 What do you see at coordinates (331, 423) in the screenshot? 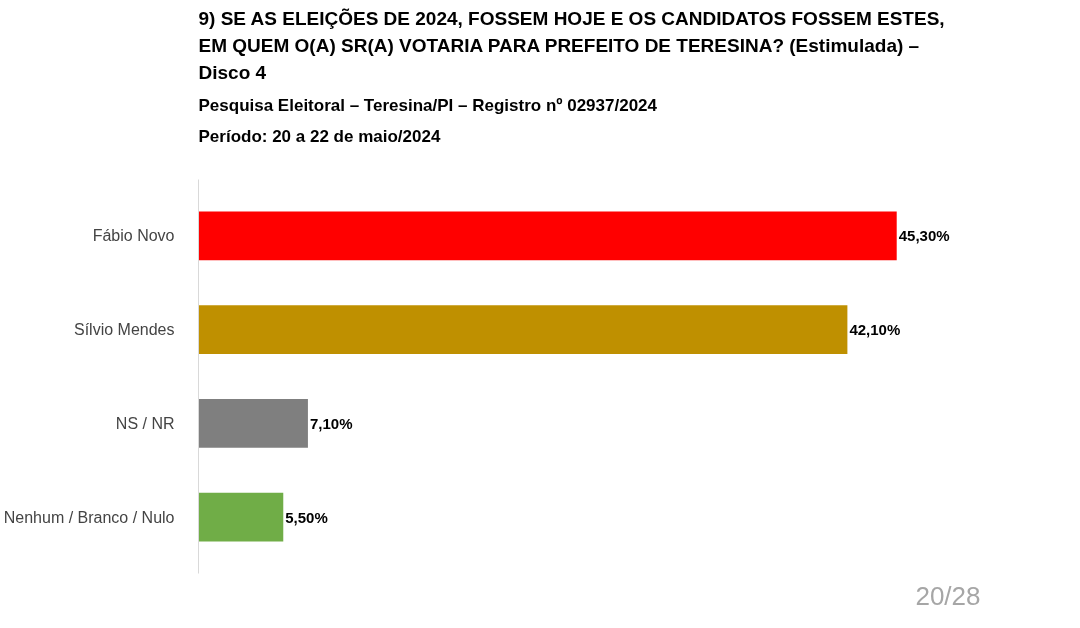
I see `data-label: 7,10%` at bounding box center [331, 423].